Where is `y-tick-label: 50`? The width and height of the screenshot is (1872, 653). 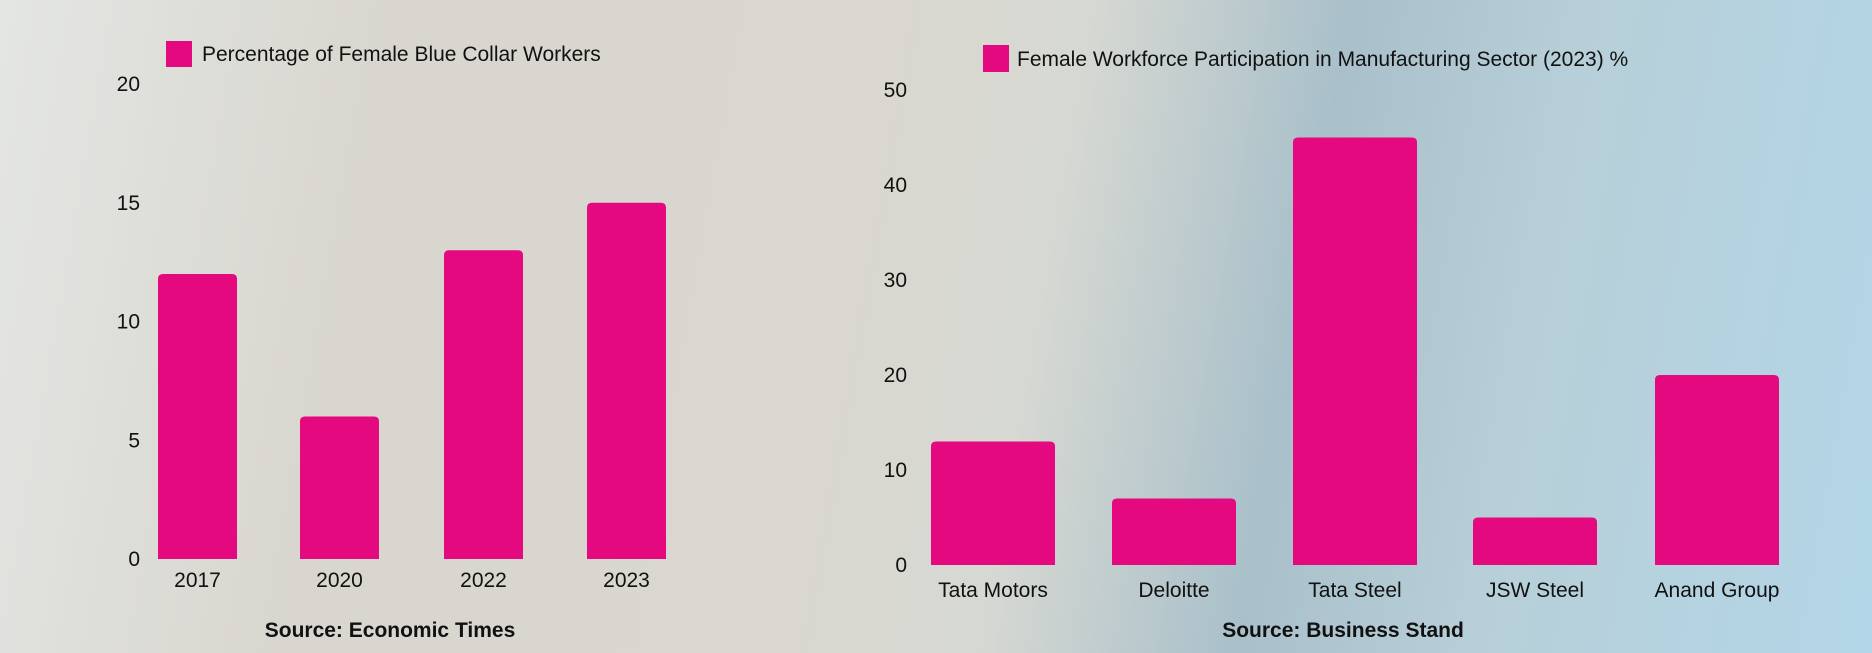
y-tick-label: 50 is located at coordinates (895, 90).